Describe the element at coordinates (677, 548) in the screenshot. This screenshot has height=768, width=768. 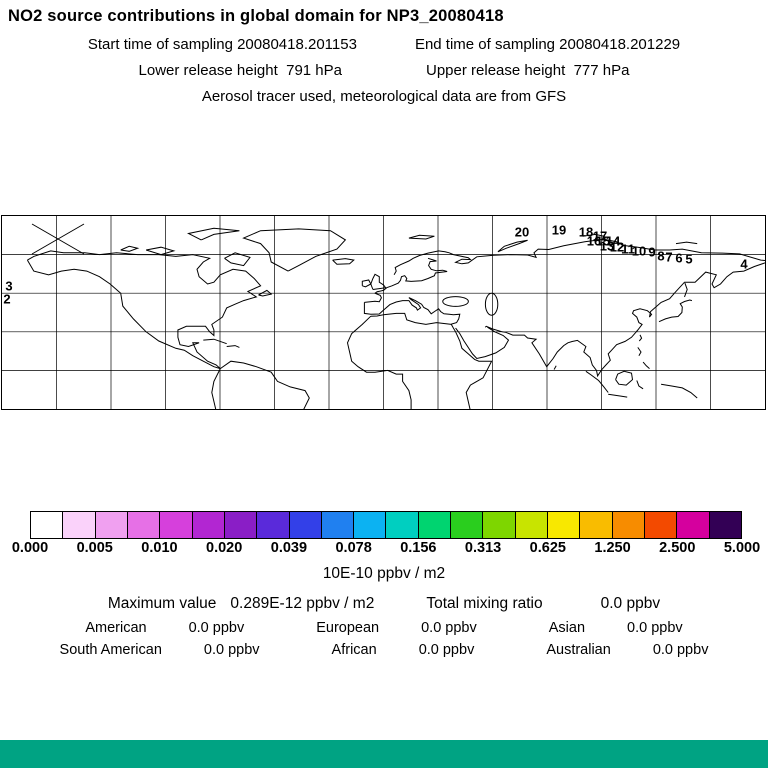
I see `colorbar-tick-2.500: 2.500` at that location.